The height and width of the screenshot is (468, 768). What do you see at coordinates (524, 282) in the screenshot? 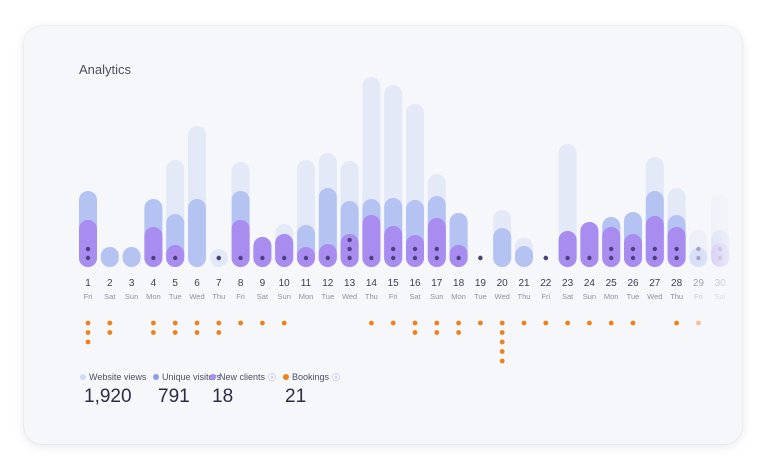
I see `day-column: 21 Thu` at bounding box center [524, 282].